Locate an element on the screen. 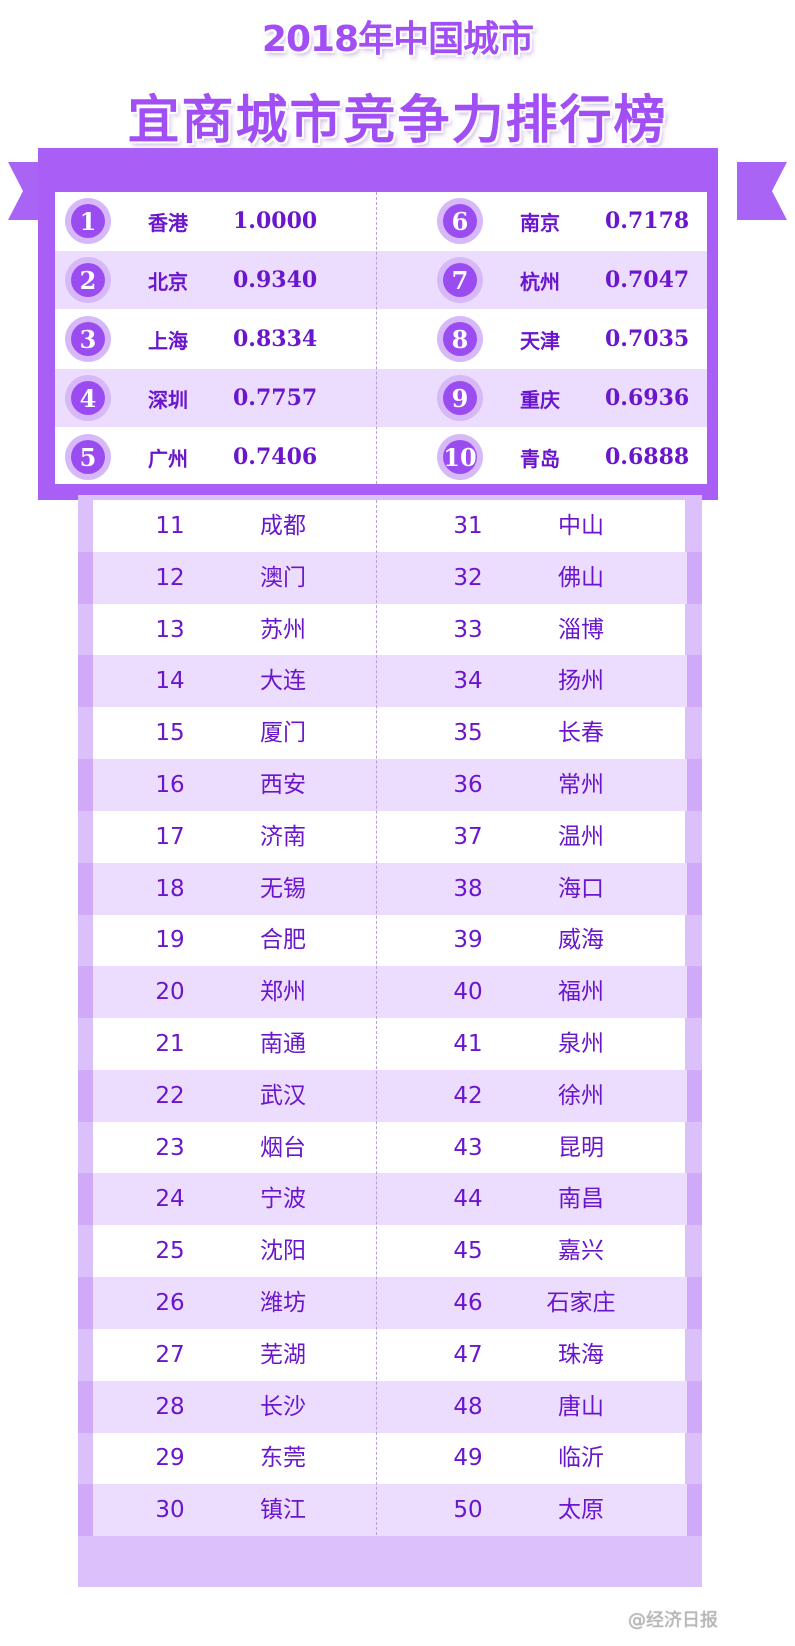 This screenshot has width=795, height=1646. city-name: 福州 is located at coordinates (581, 992).